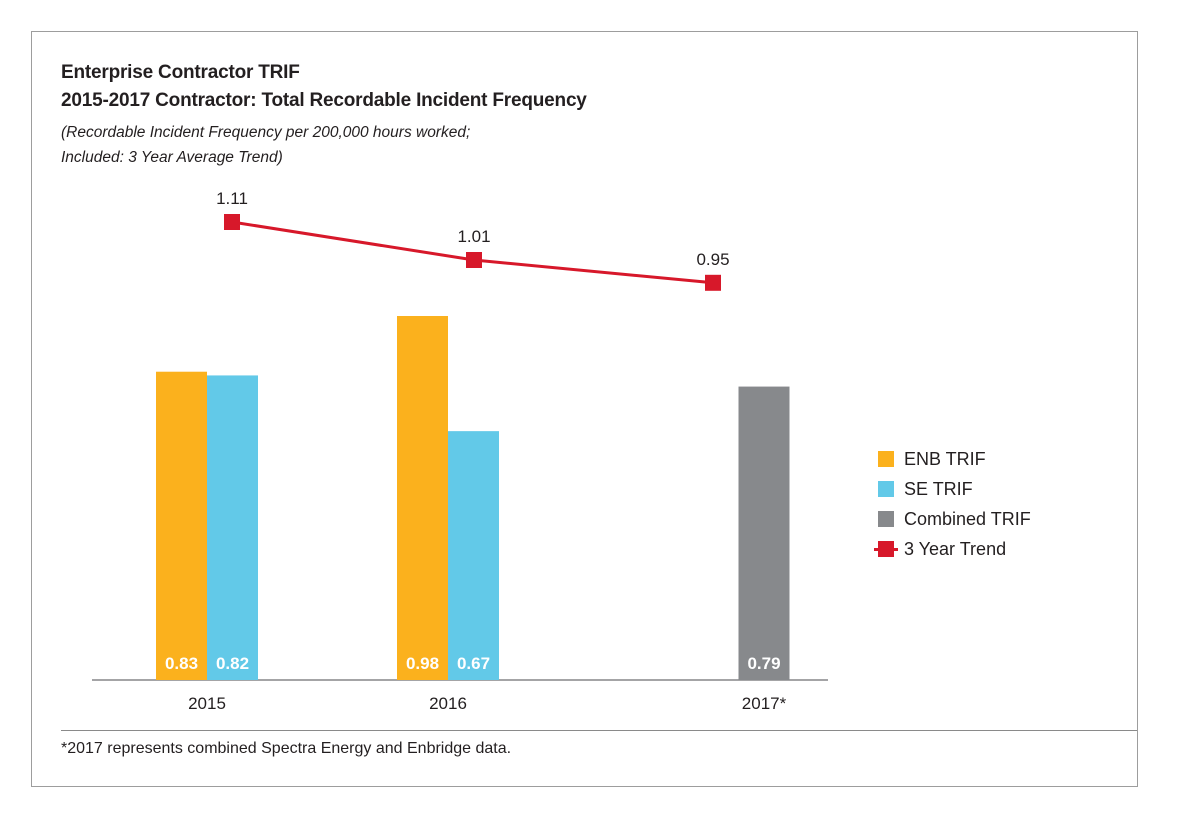  Describe the element at coordinates (473, 236) in the screenshot. I see `trend-value-label-2016: 1.01` at that location.